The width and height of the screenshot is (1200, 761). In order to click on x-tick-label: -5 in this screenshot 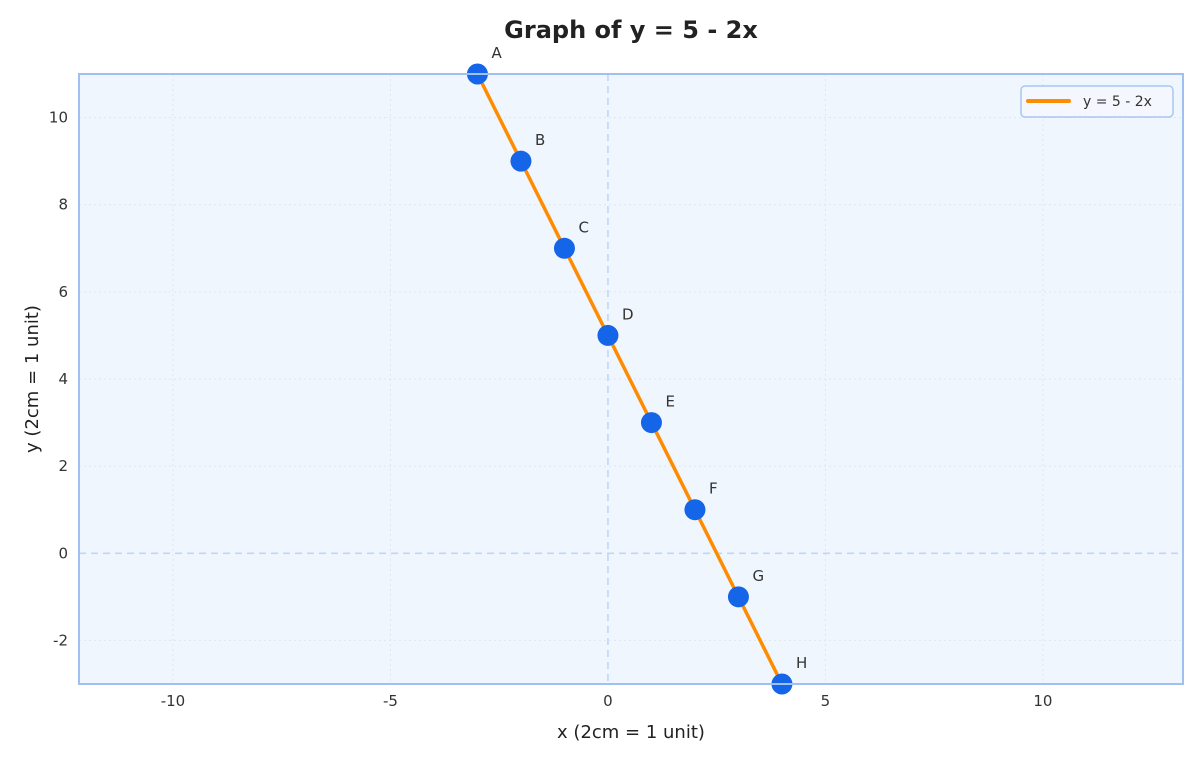, I will do `click(390, 701)`.